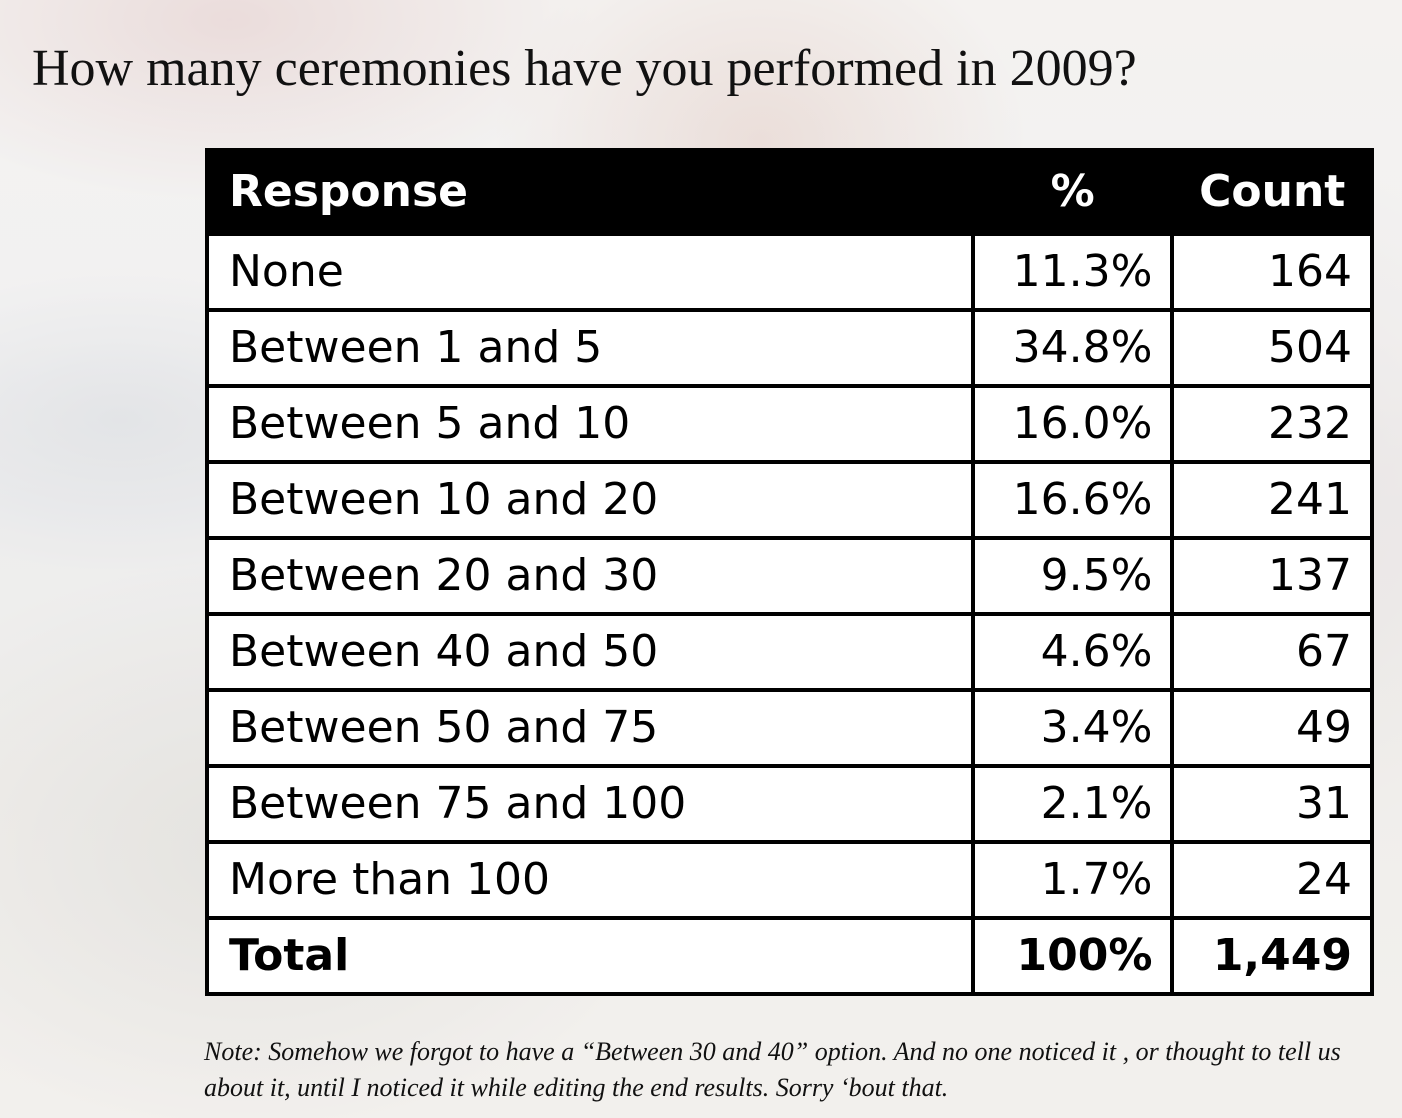 The image size is (1402, 1118). I want to click on cell-response: Between 40 and 50, so click(590, 652).